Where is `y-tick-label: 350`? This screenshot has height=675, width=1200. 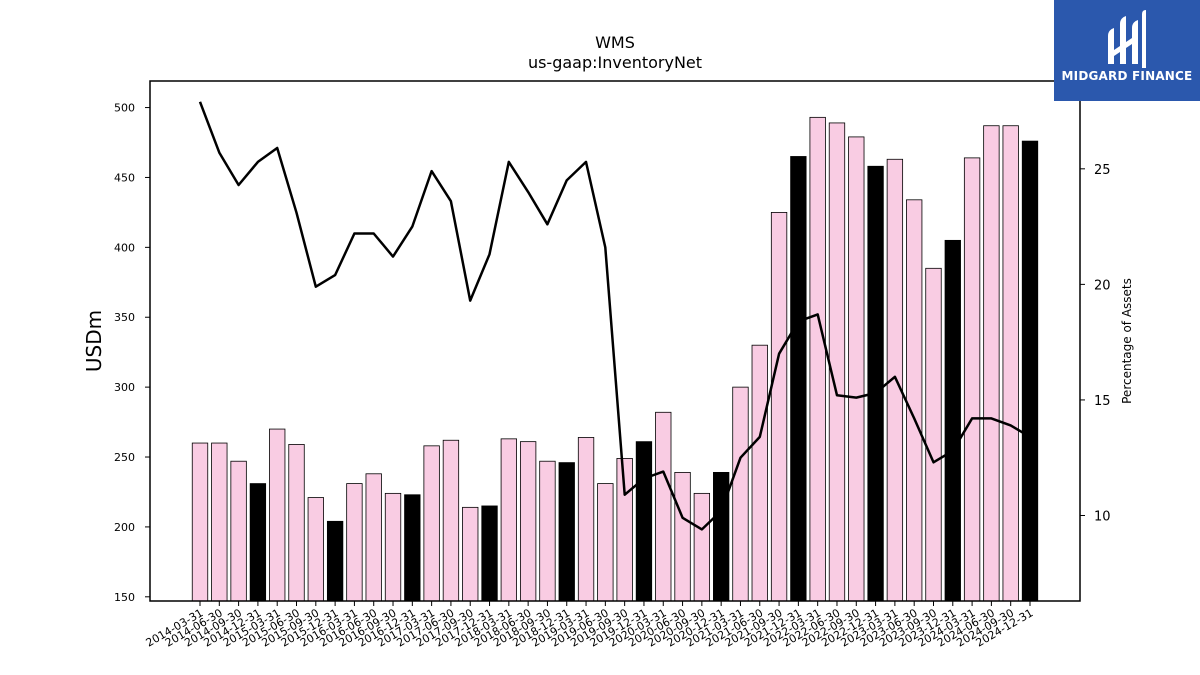 y-tick-label: 350 is located at coordinates (124, 317).